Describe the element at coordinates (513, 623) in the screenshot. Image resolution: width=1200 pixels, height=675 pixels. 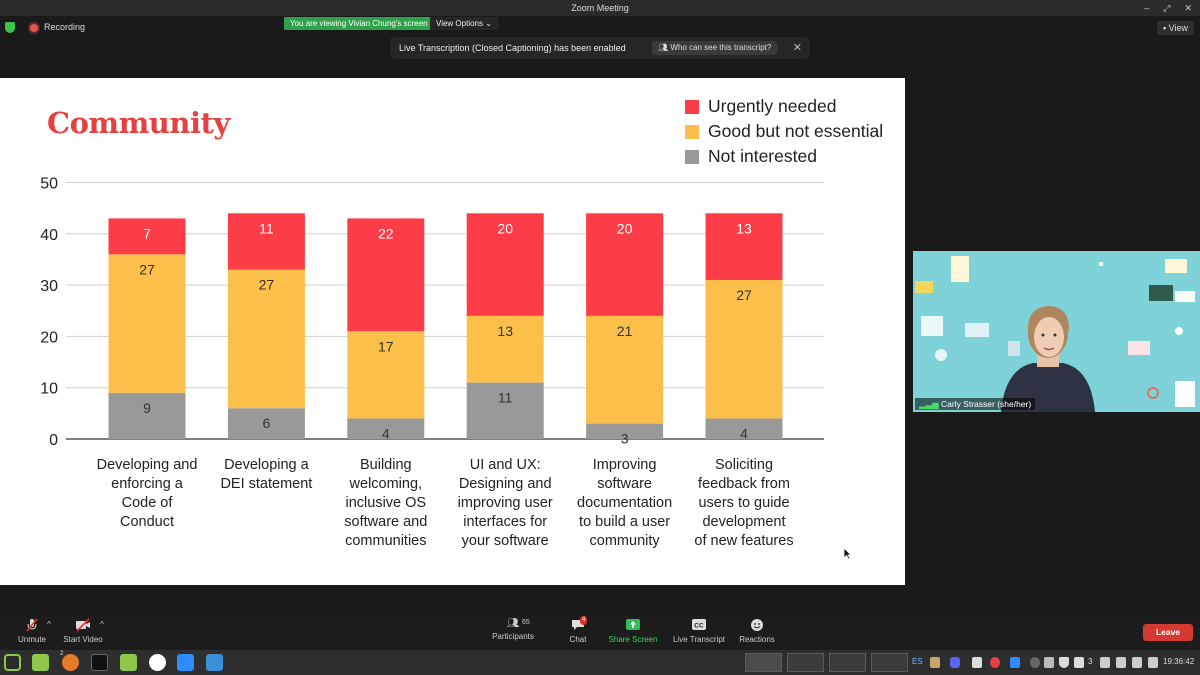
I see `participants-icon: 👥︎` at that location.